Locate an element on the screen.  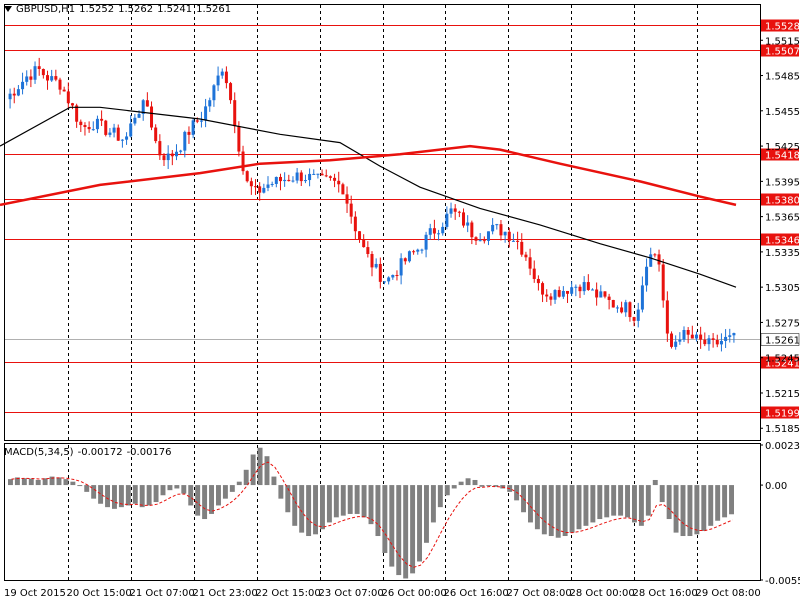
x-tick-label: 28 Oct 16:00 is located at coordinates (665, 593).